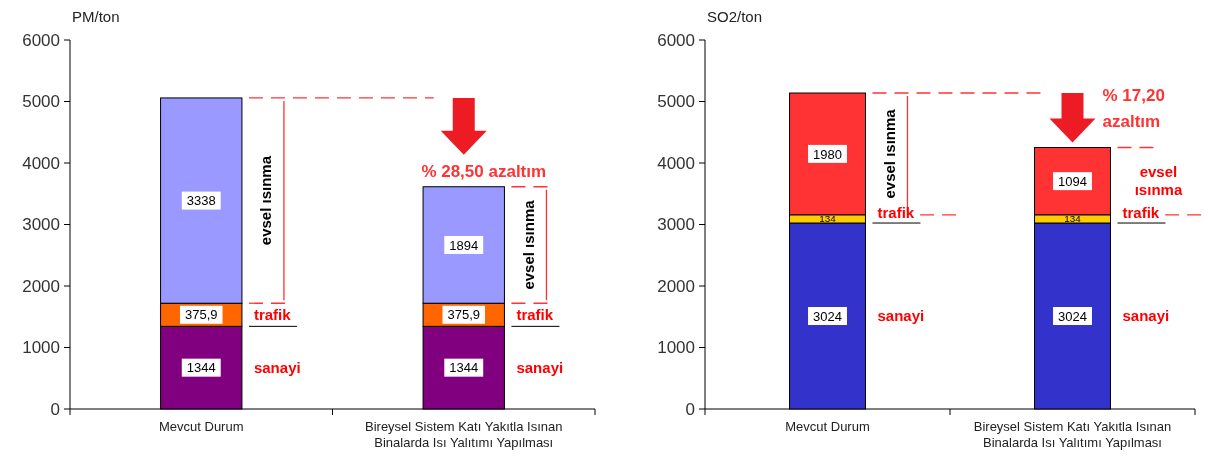  I want to click on annotation: % 17,20 azaltım, so click(1133, 109).